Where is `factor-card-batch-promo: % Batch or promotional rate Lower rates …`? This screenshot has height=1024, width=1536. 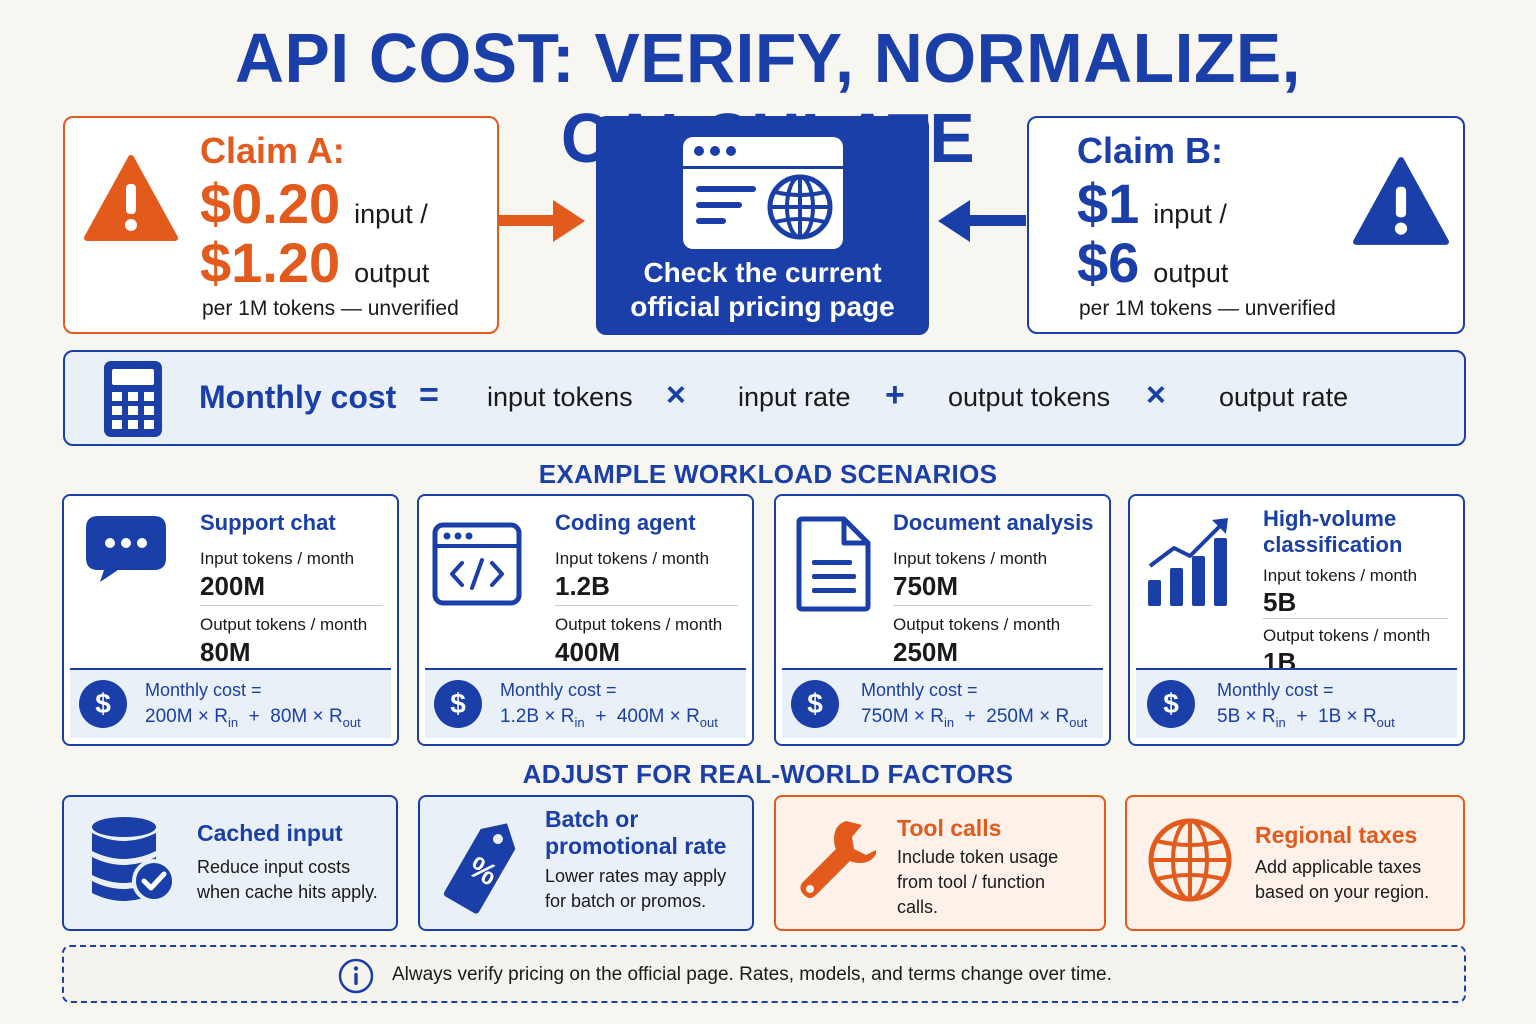 factor-card-batch-promo: % Batch or promotional rate Lower rates … is located at coordinates (586, 863).